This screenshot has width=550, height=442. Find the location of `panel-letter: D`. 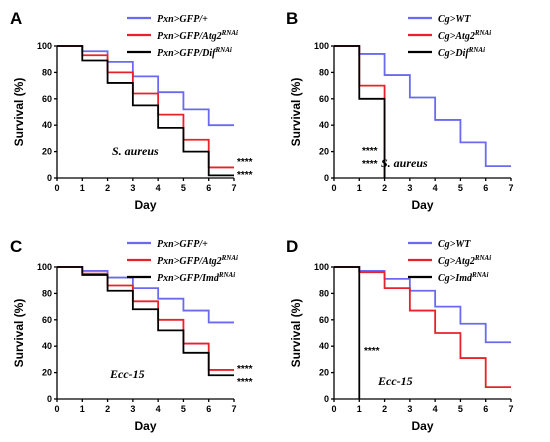

panel-letter: D is located at coordinates (292, 246).